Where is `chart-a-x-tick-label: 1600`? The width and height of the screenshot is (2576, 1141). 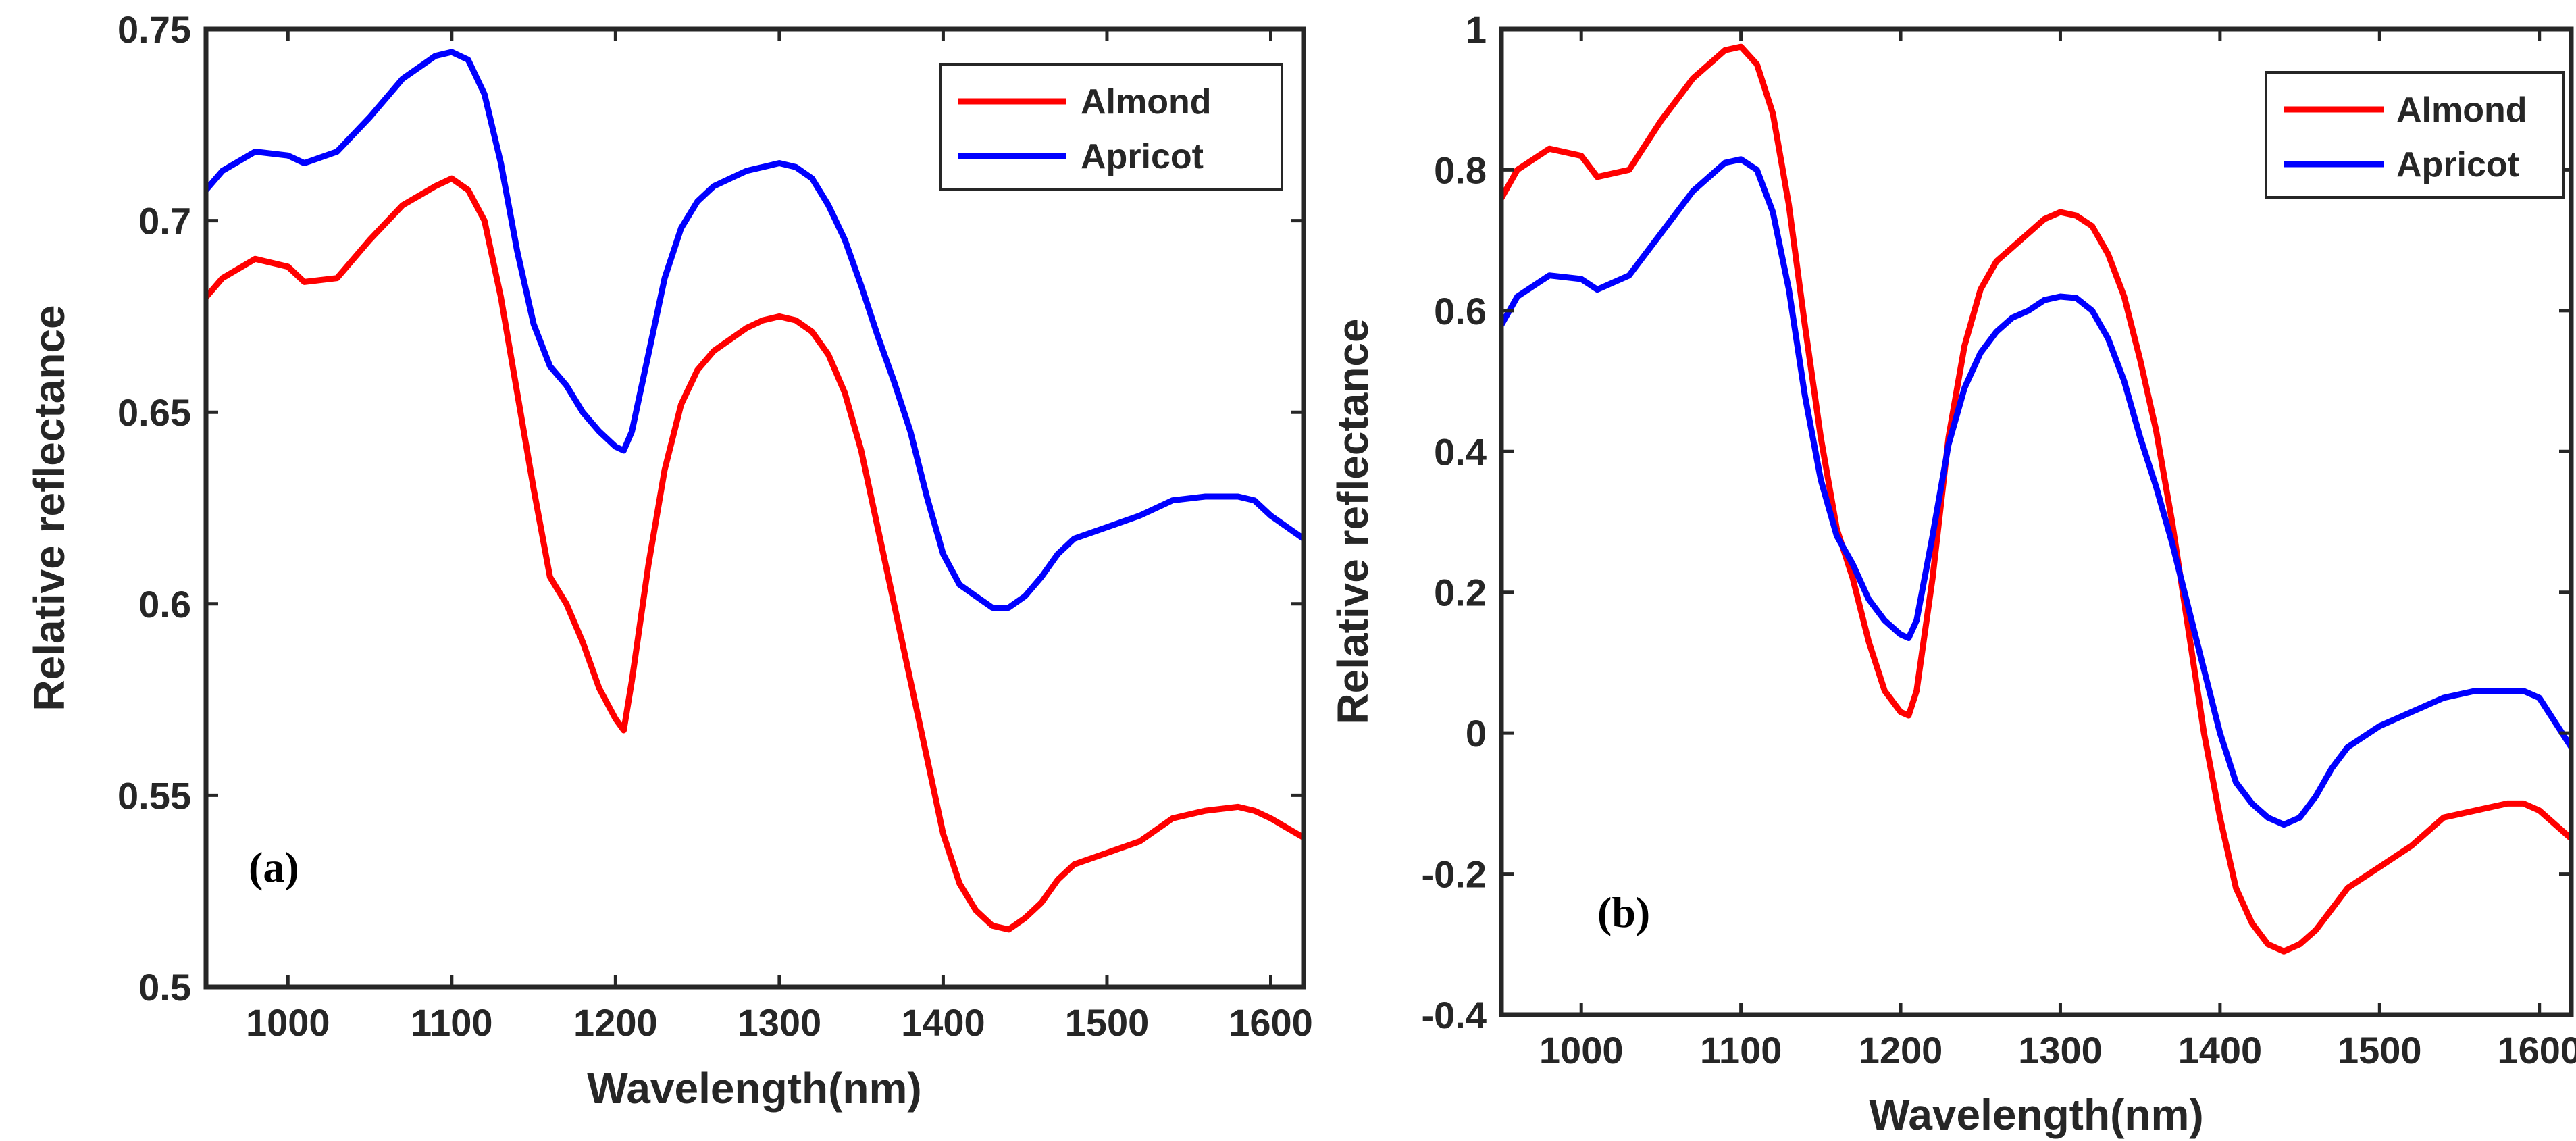 chart-a-x-tick-label: 1600 is located at coordinates (1271, 1022).